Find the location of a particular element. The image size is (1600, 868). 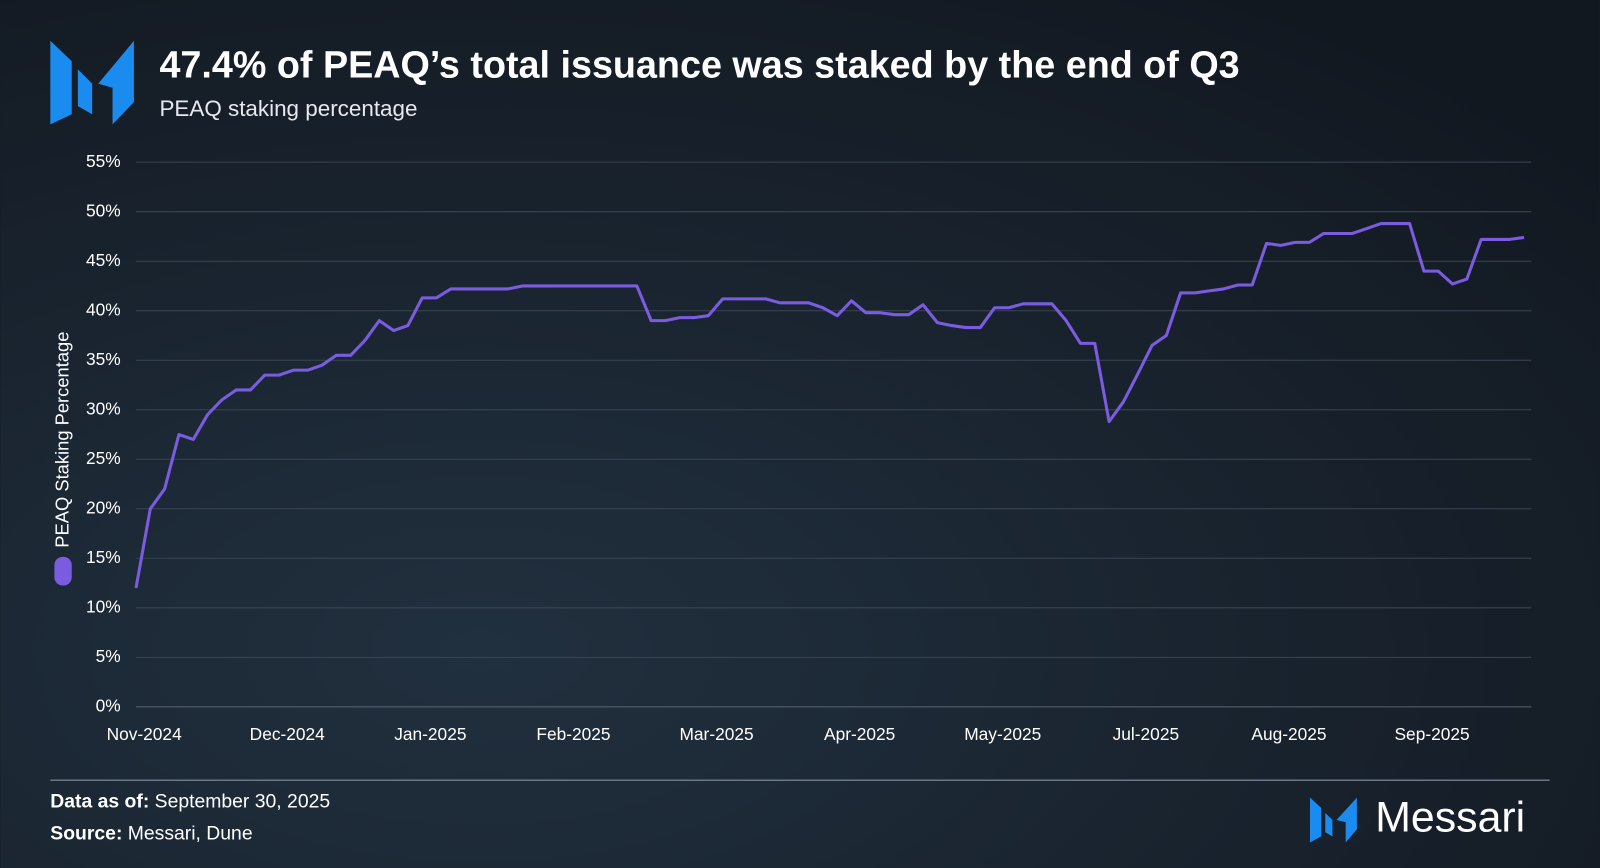

x-tick-label: Jul-2025 is located at coordinates (1146, 734).